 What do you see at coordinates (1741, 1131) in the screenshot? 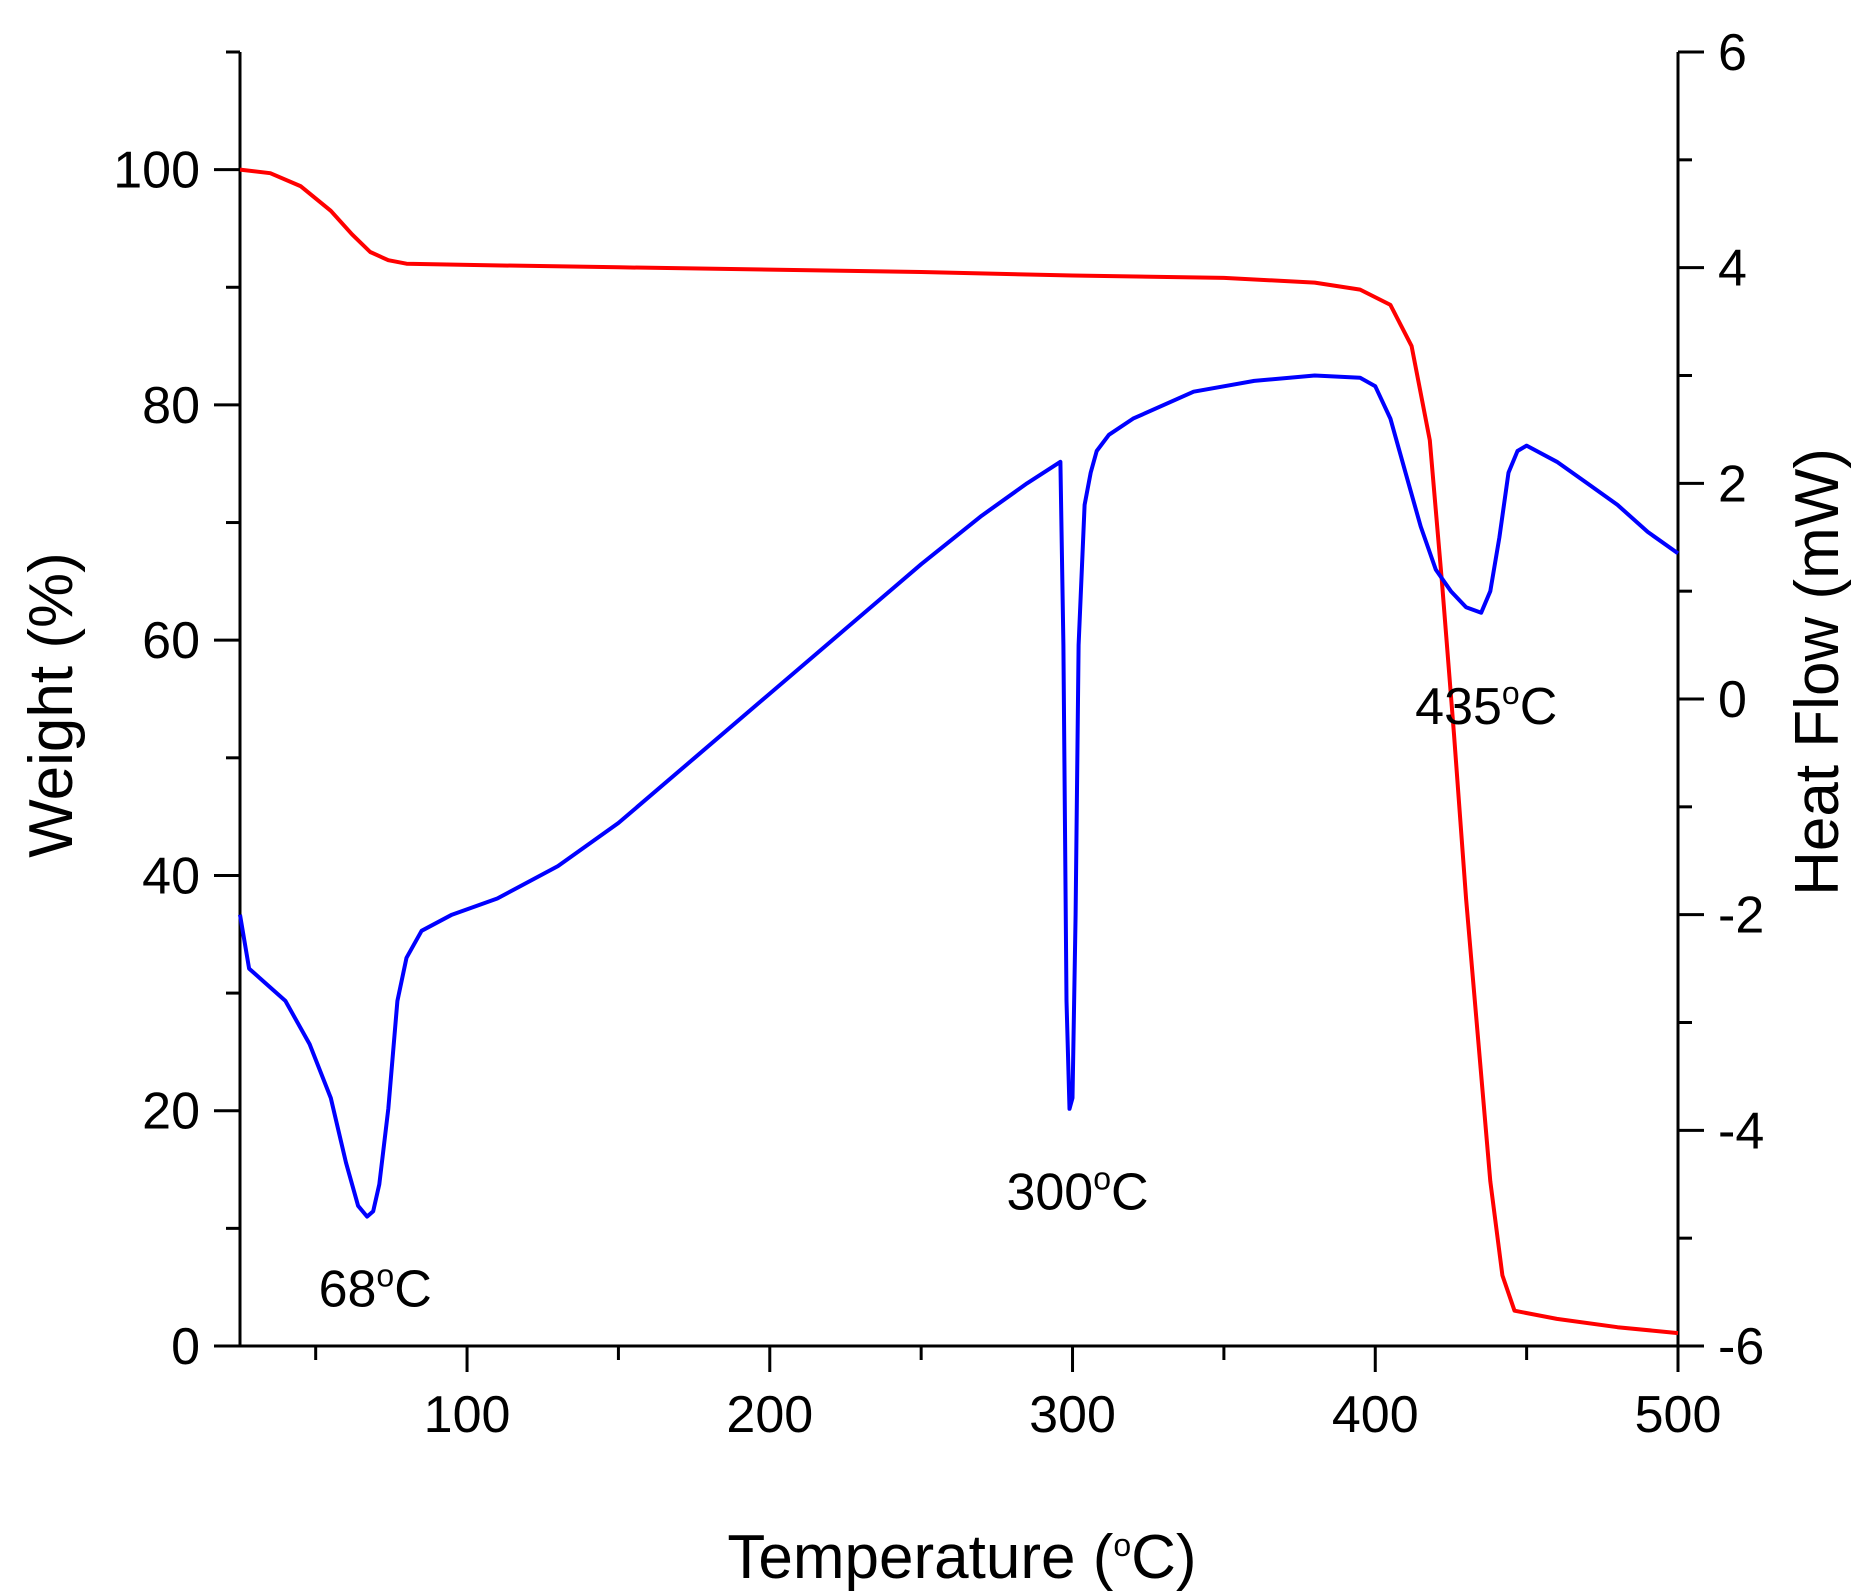
I see `y-right-tick-label: -4` at bounding box center [1741, 1131].